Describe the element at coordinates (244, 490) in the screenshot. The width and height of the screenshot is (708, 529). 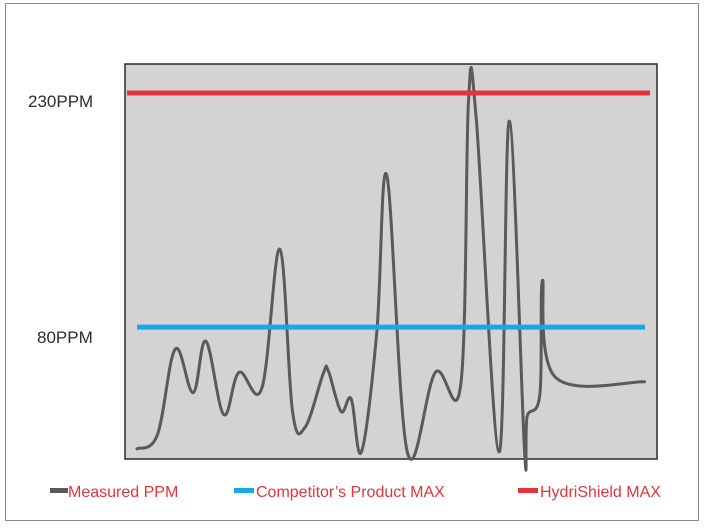
I see `legend-swatch-competitor` at that location.